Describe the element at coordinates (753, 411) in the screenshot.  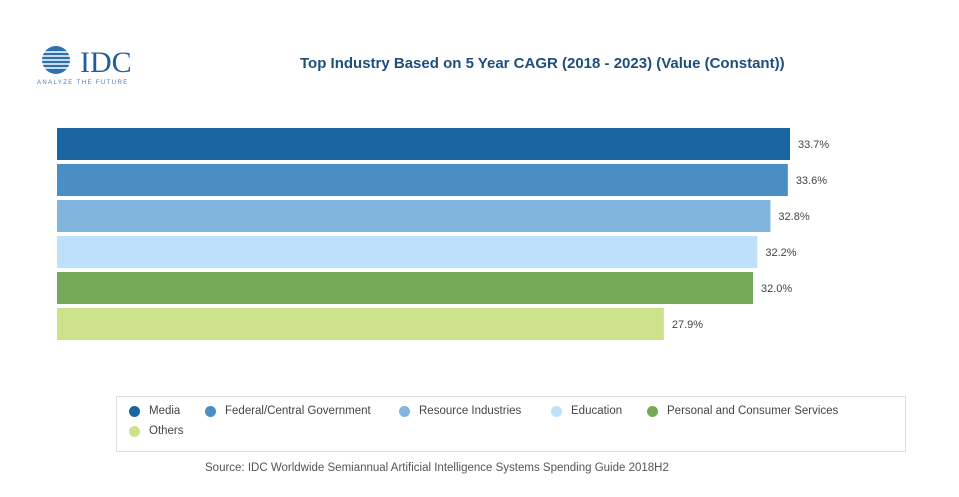
I see `legend-label: Personal and Consumer Services` at that location.